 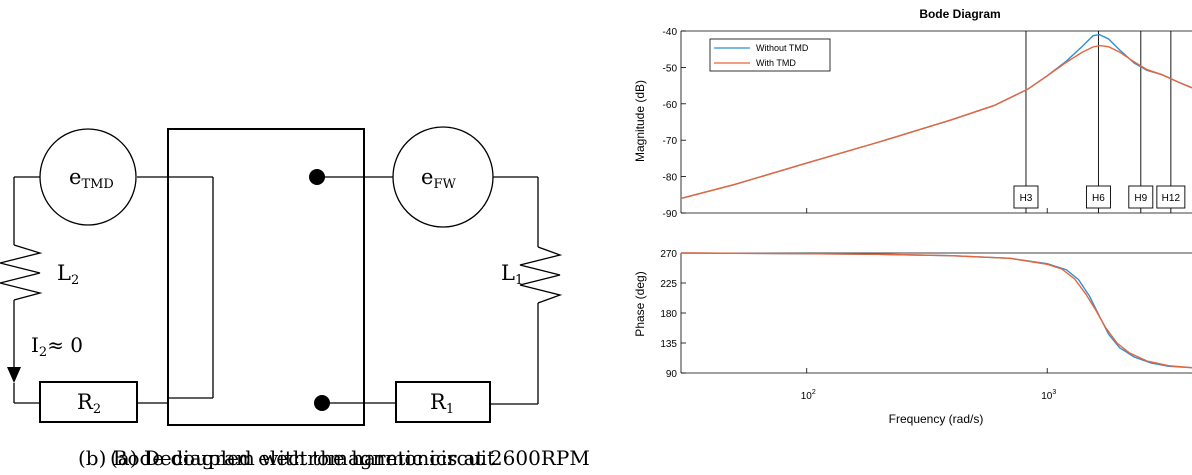 I want to click on resistor-r2, so click(x=88, y=402).